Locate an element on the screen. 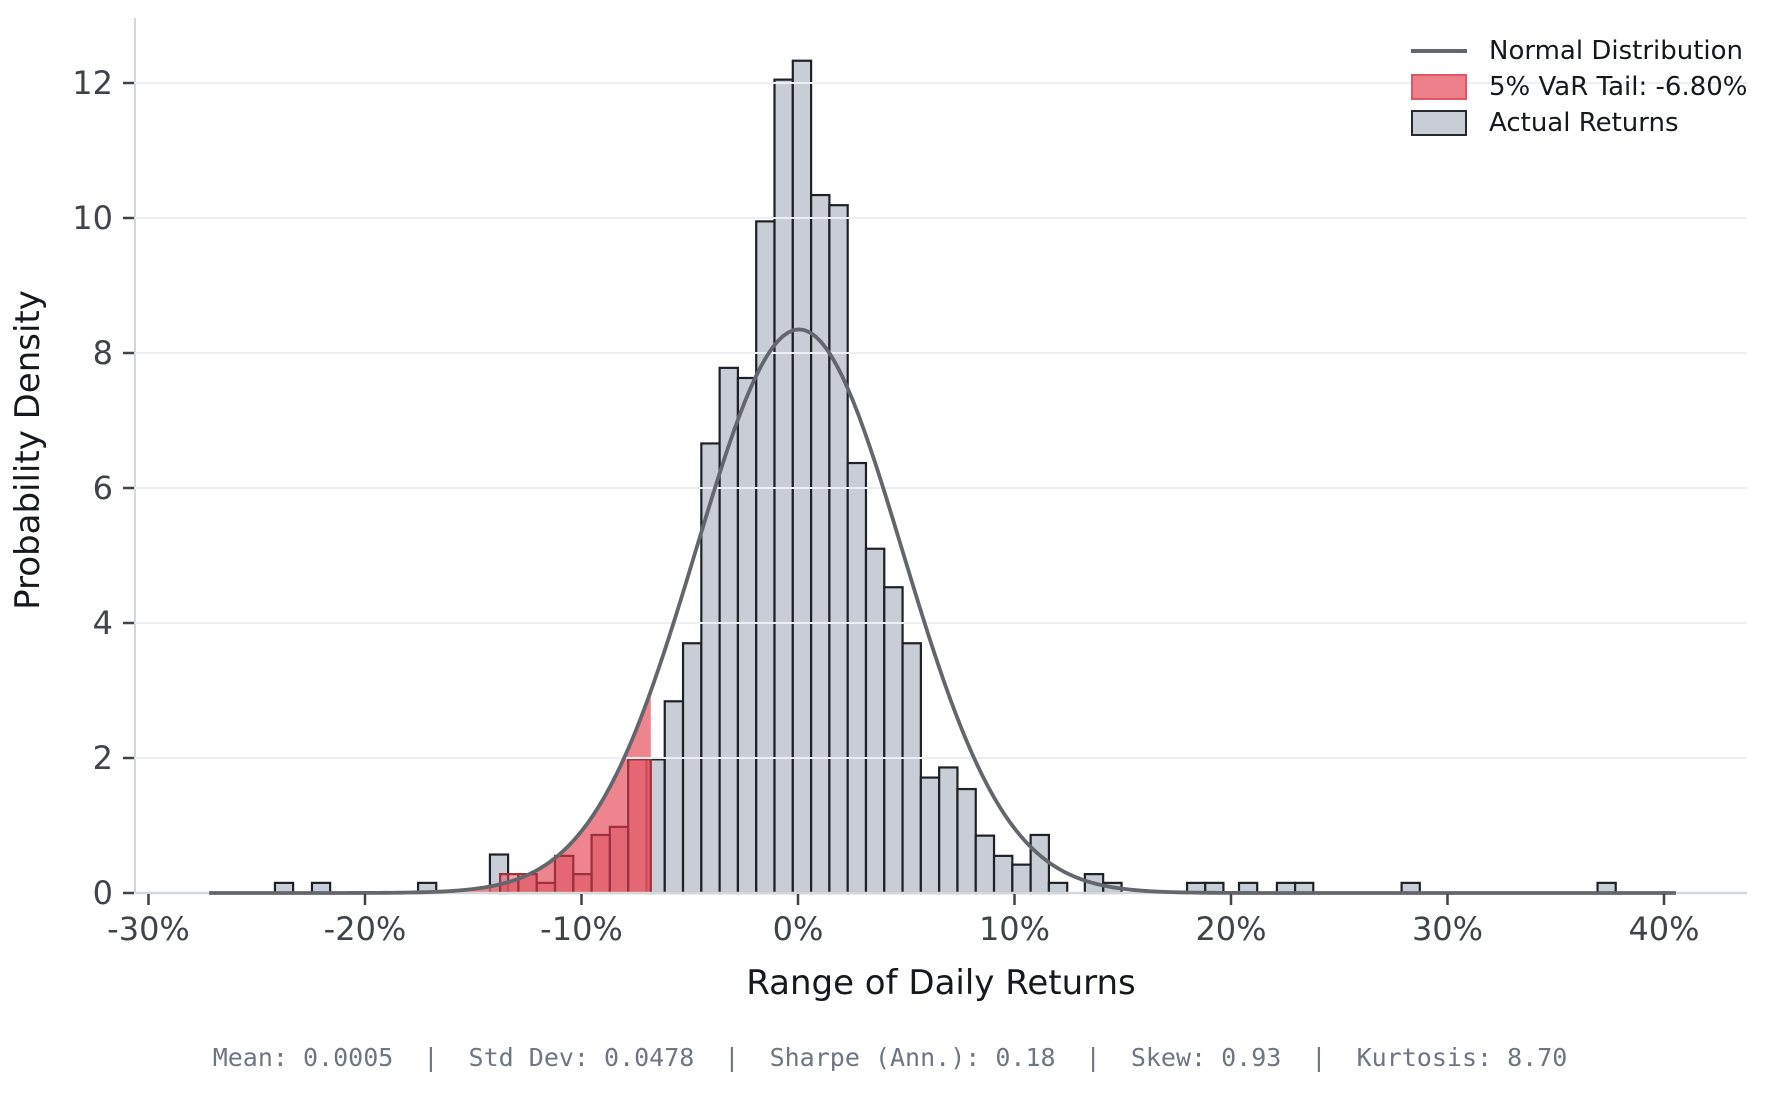 This screenshot has height=1105, width=1777. x-tick-label: -10% is located at coordinates (581, 929).